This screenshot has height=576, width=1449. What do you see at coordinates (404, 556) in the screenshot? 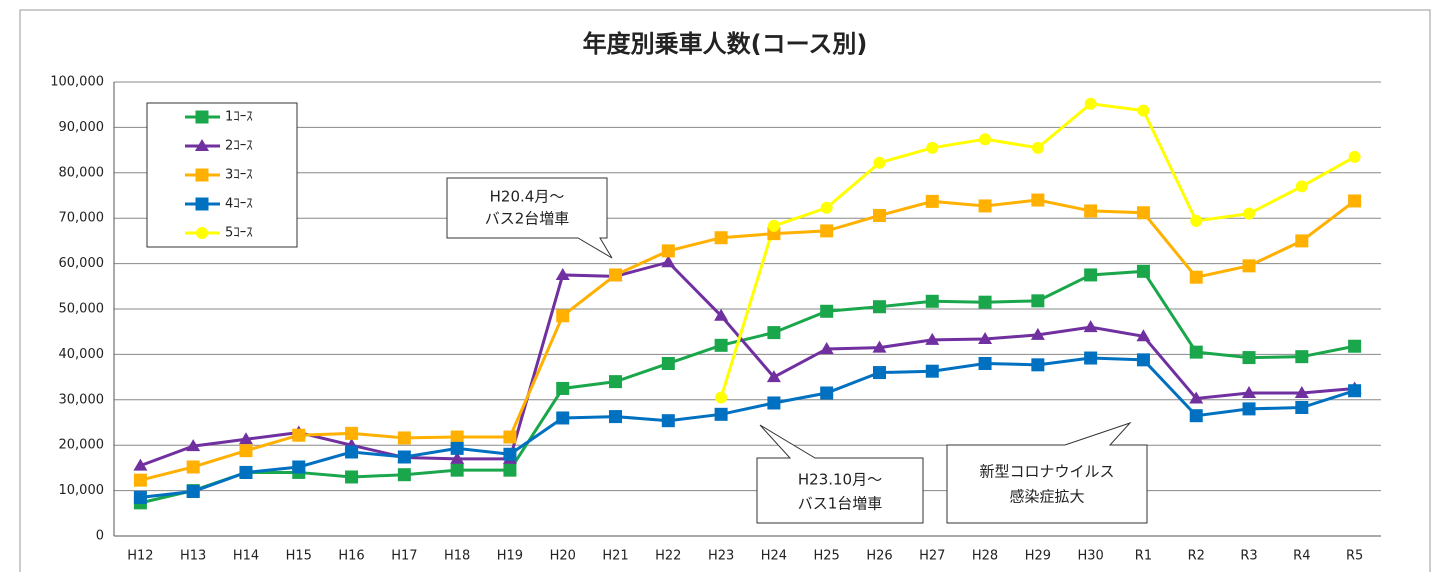
I see `x-tick-label: H17` at bounding box center [404, 556].